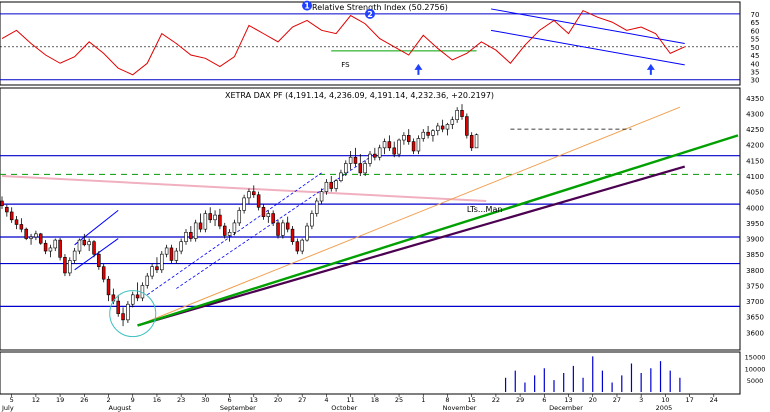  What do you see at coordinates (755, 31) in the screenshot?
I see `rsi-tick-label: 60` at bounding box center [755, 31].